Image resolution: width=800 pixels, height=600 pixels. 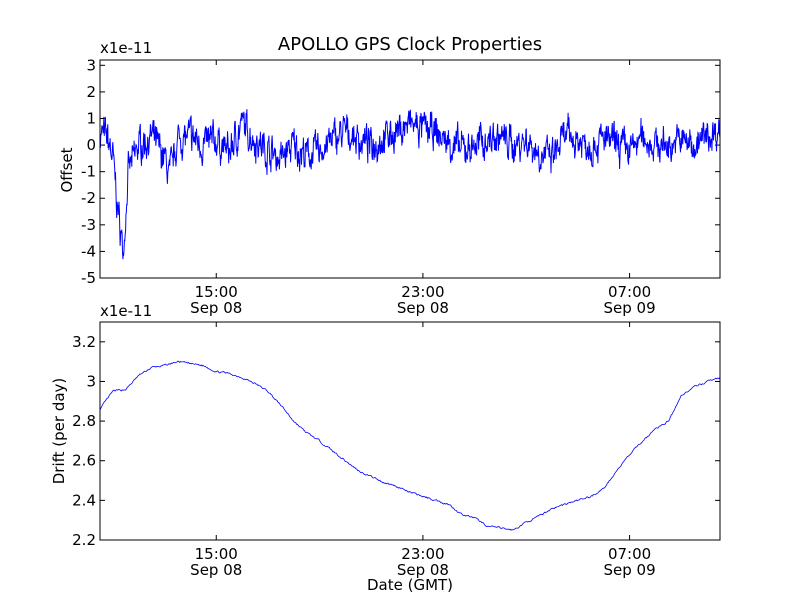 I want to click on offset-ytick-label: -2, so click(x=88, y=198).